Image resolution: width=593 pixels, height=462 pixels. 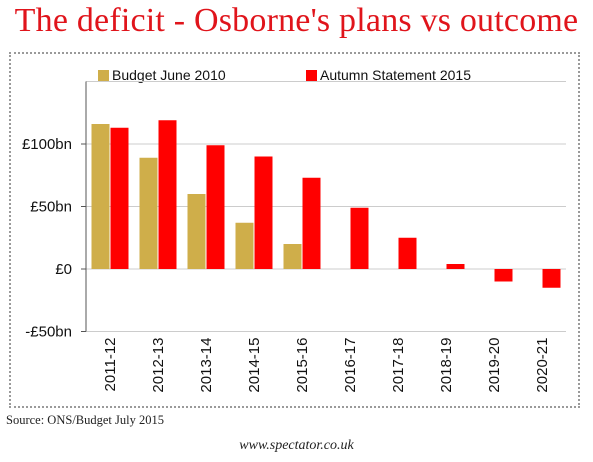 What do you see at coordinates (51, 207) in the screenshot?
I see `y-tick-label: £50bn` at bounding box center [51, 207].